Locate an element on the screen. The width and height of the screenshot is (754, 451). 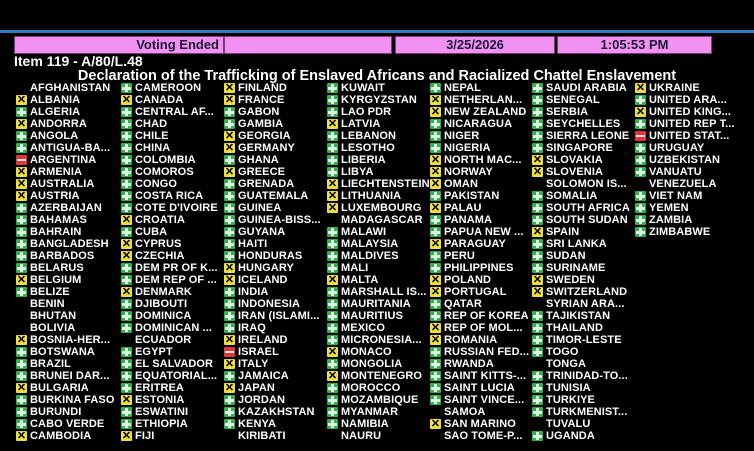
country-name: SENEGAL is located at coordinates (573, 100).